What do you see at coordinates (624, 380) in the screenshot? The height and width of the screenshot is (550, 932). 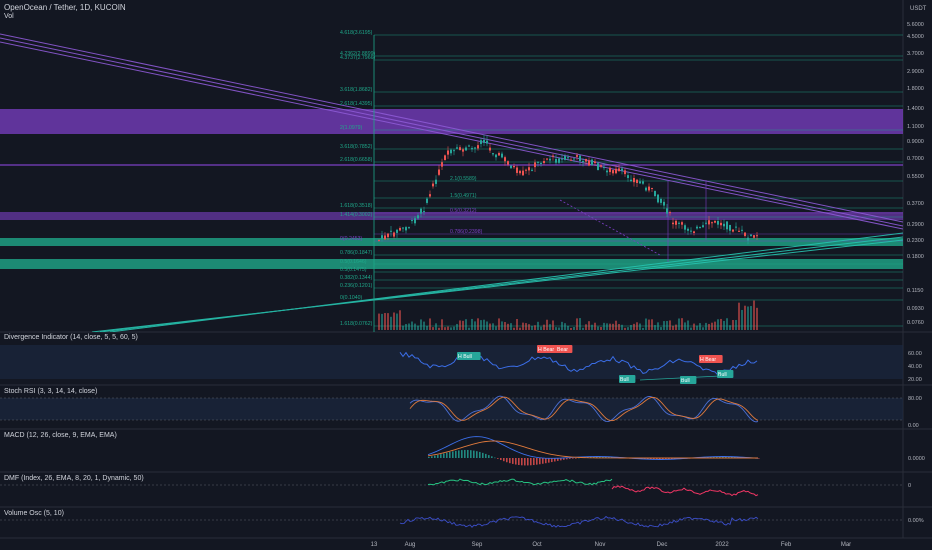 I see `divergence-label: Bull` at bounding box center [624, 380].